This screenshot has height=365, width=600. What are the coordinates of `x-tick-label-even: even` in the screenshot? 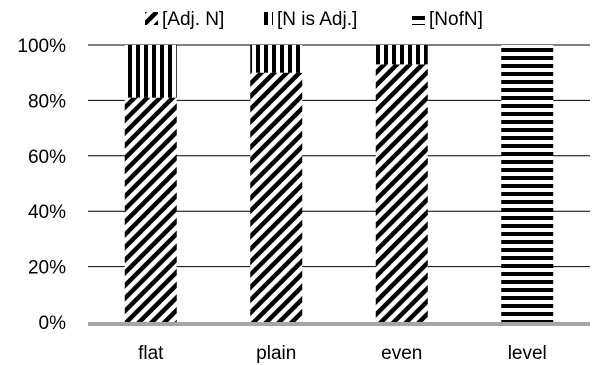 It's located at (401, 353).